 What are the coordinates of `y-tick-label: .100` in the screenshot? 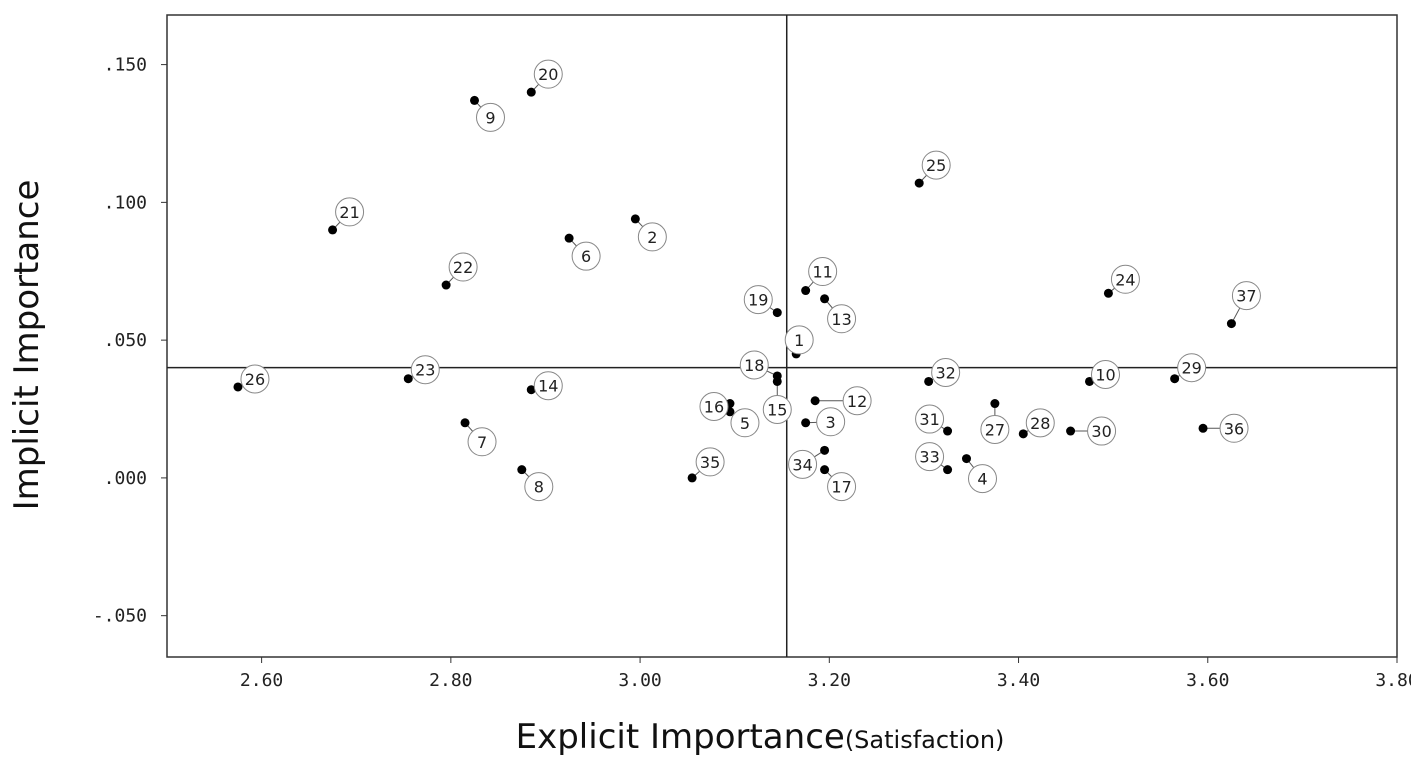 It's located at (125, 202).